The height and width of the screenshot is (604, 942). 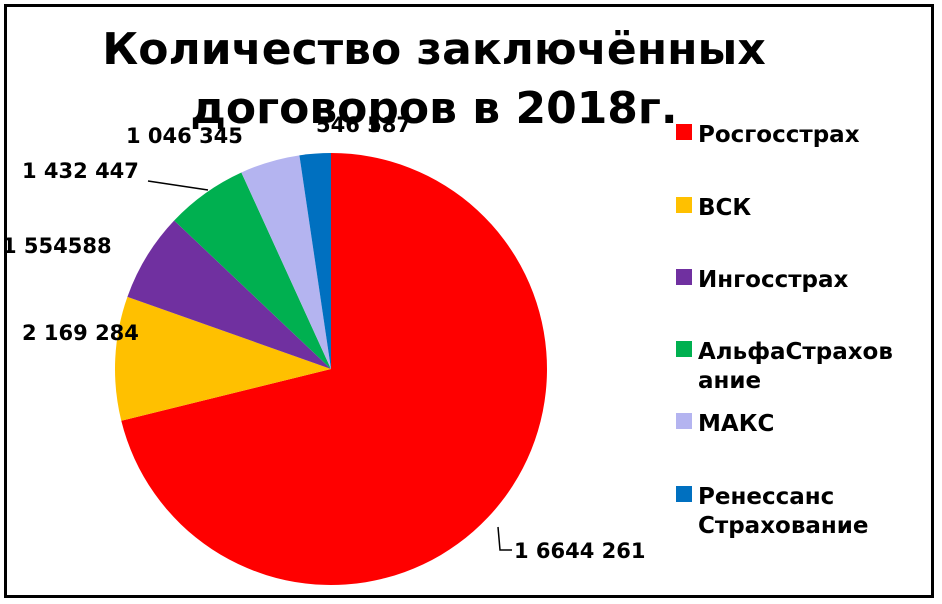 I want to click on legend-label: Ренессанс, so click(x=766, y=497).